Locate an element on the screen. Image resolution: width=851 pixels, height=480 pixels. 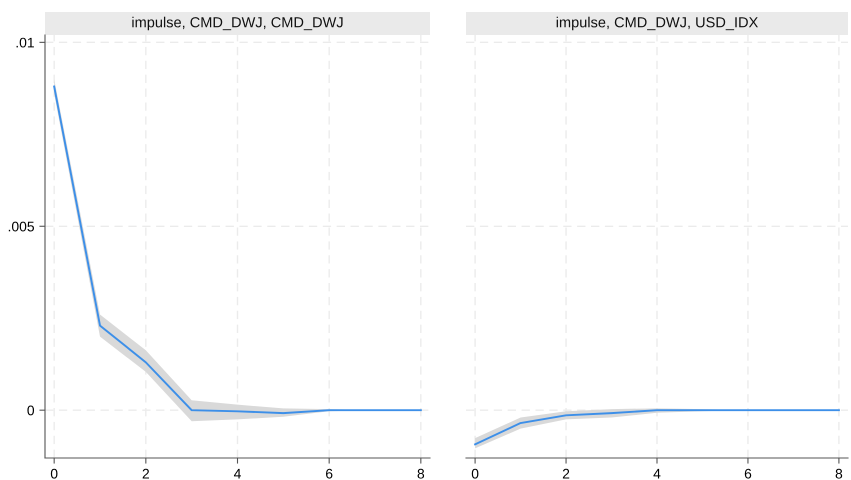
y-tick-label: 0 is located at coordinates (30, 411).